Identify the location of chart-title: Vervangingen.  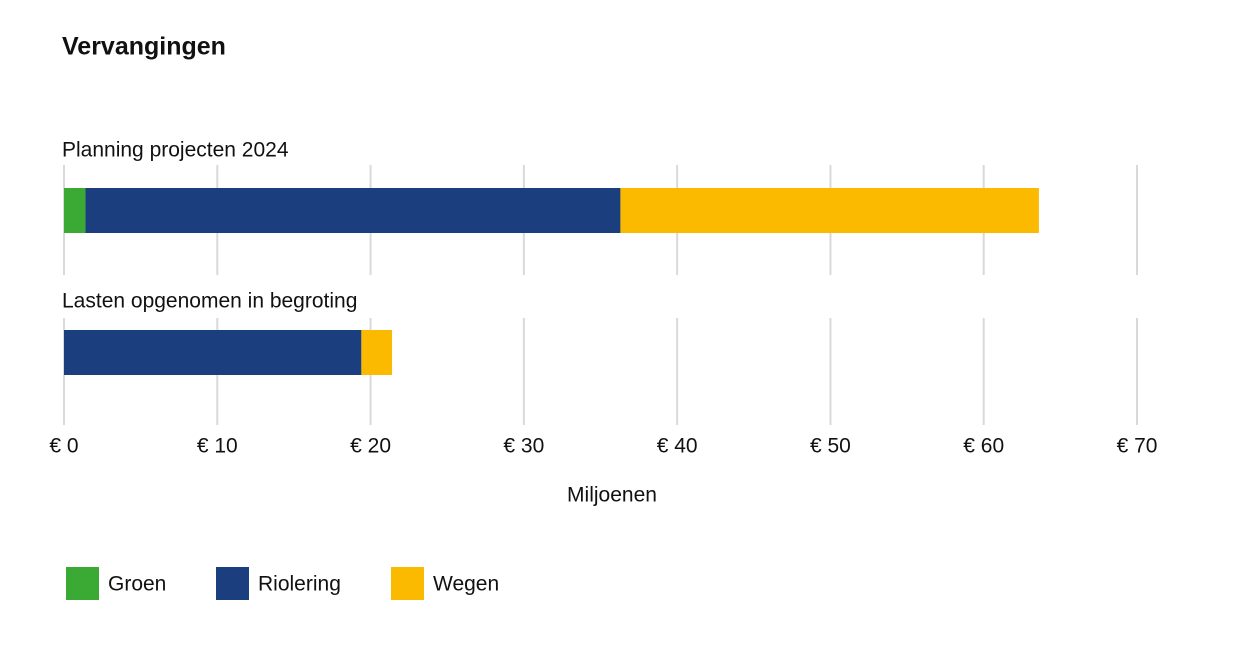
(144, 47).